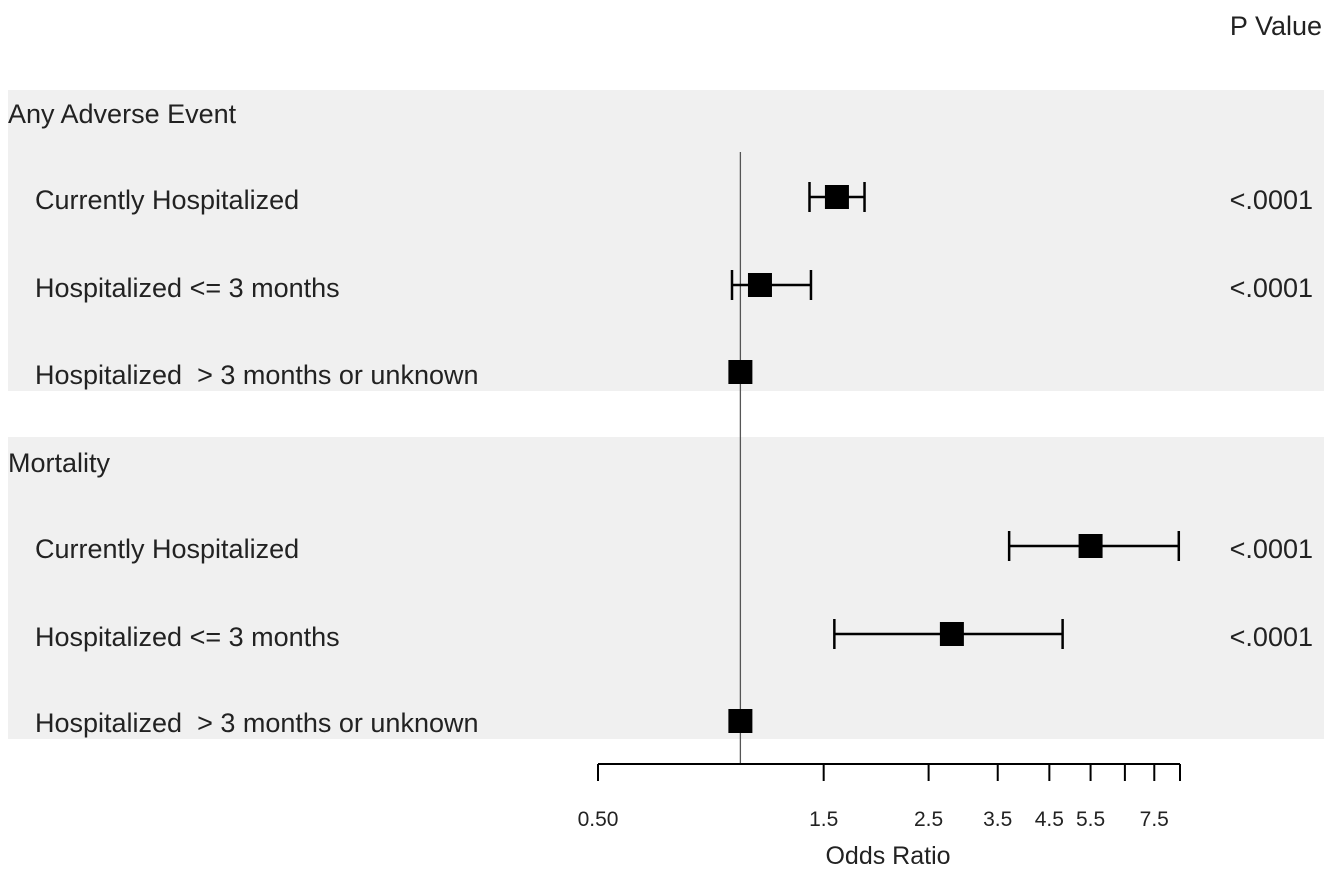  What do you see at coordinates (997, 819) in the screenshot?
I see `x-tick-label: 3.5` at bounding box center [997, 819].